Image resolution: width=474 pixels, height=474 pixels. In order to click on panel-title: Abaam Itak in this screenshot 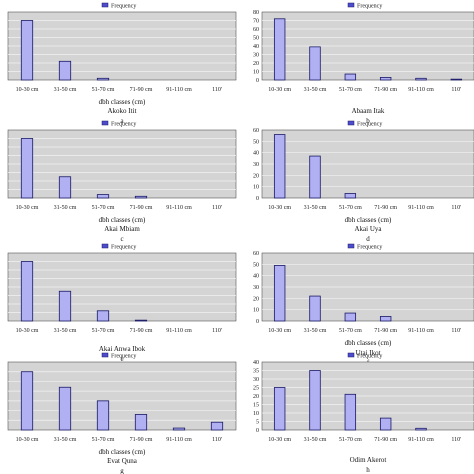, I will do `click(368, 111)`.